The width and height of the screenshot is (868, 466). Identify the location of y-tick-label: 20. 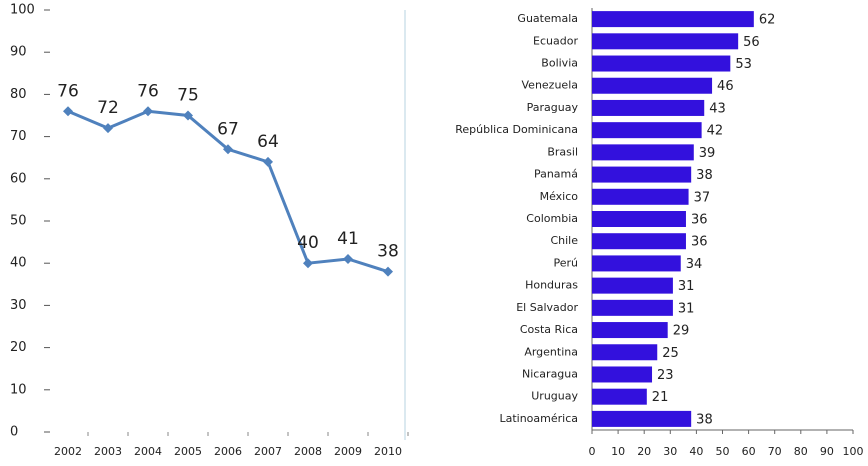
(18, 347).